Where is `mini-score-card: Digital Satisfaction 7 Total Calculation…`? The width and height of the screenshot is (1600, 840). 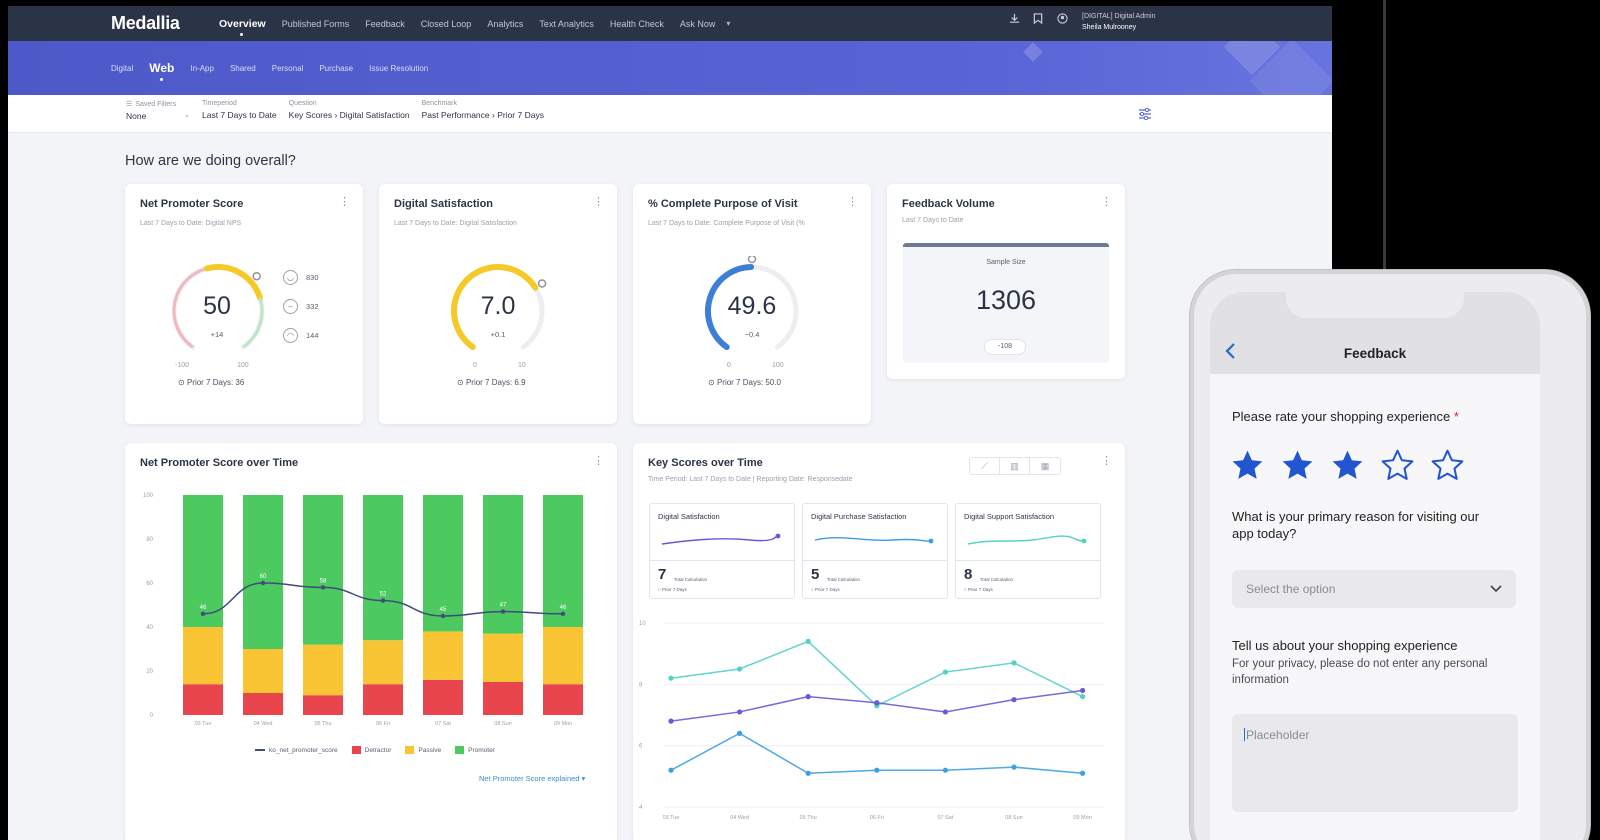 mini-score-card: Digital Satisfaction 7 Total Calculation… is located at coordinates (722, 551).